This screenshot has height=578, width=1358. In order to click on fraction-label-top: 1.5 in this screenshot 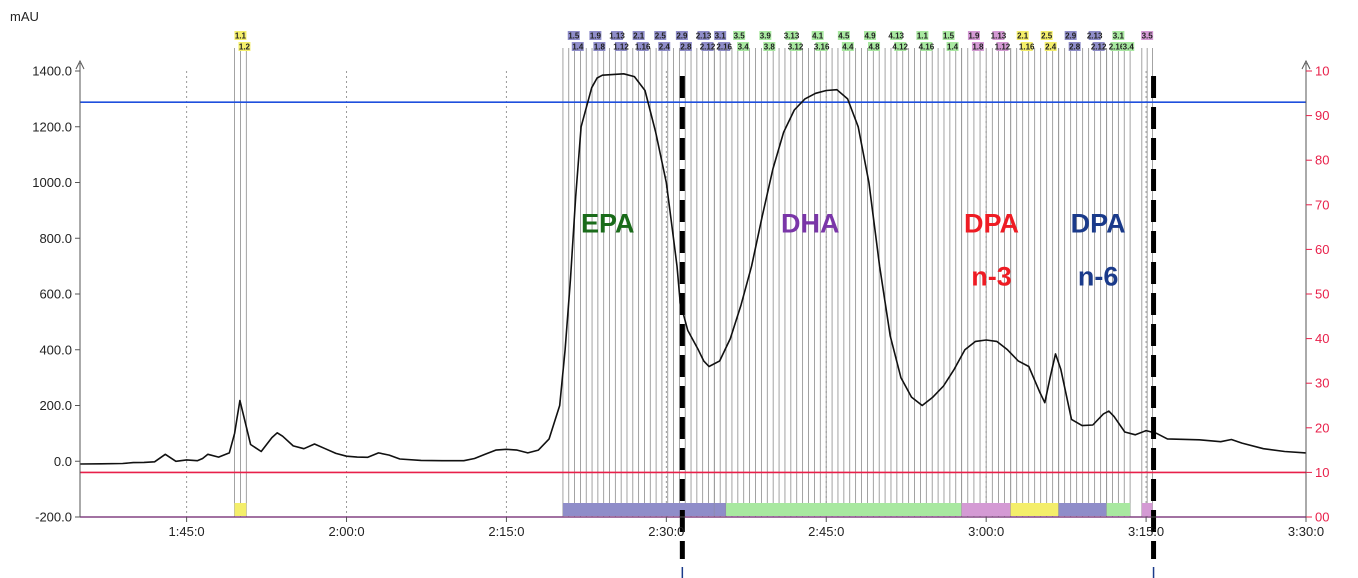, I will do `click(574, 36)`.